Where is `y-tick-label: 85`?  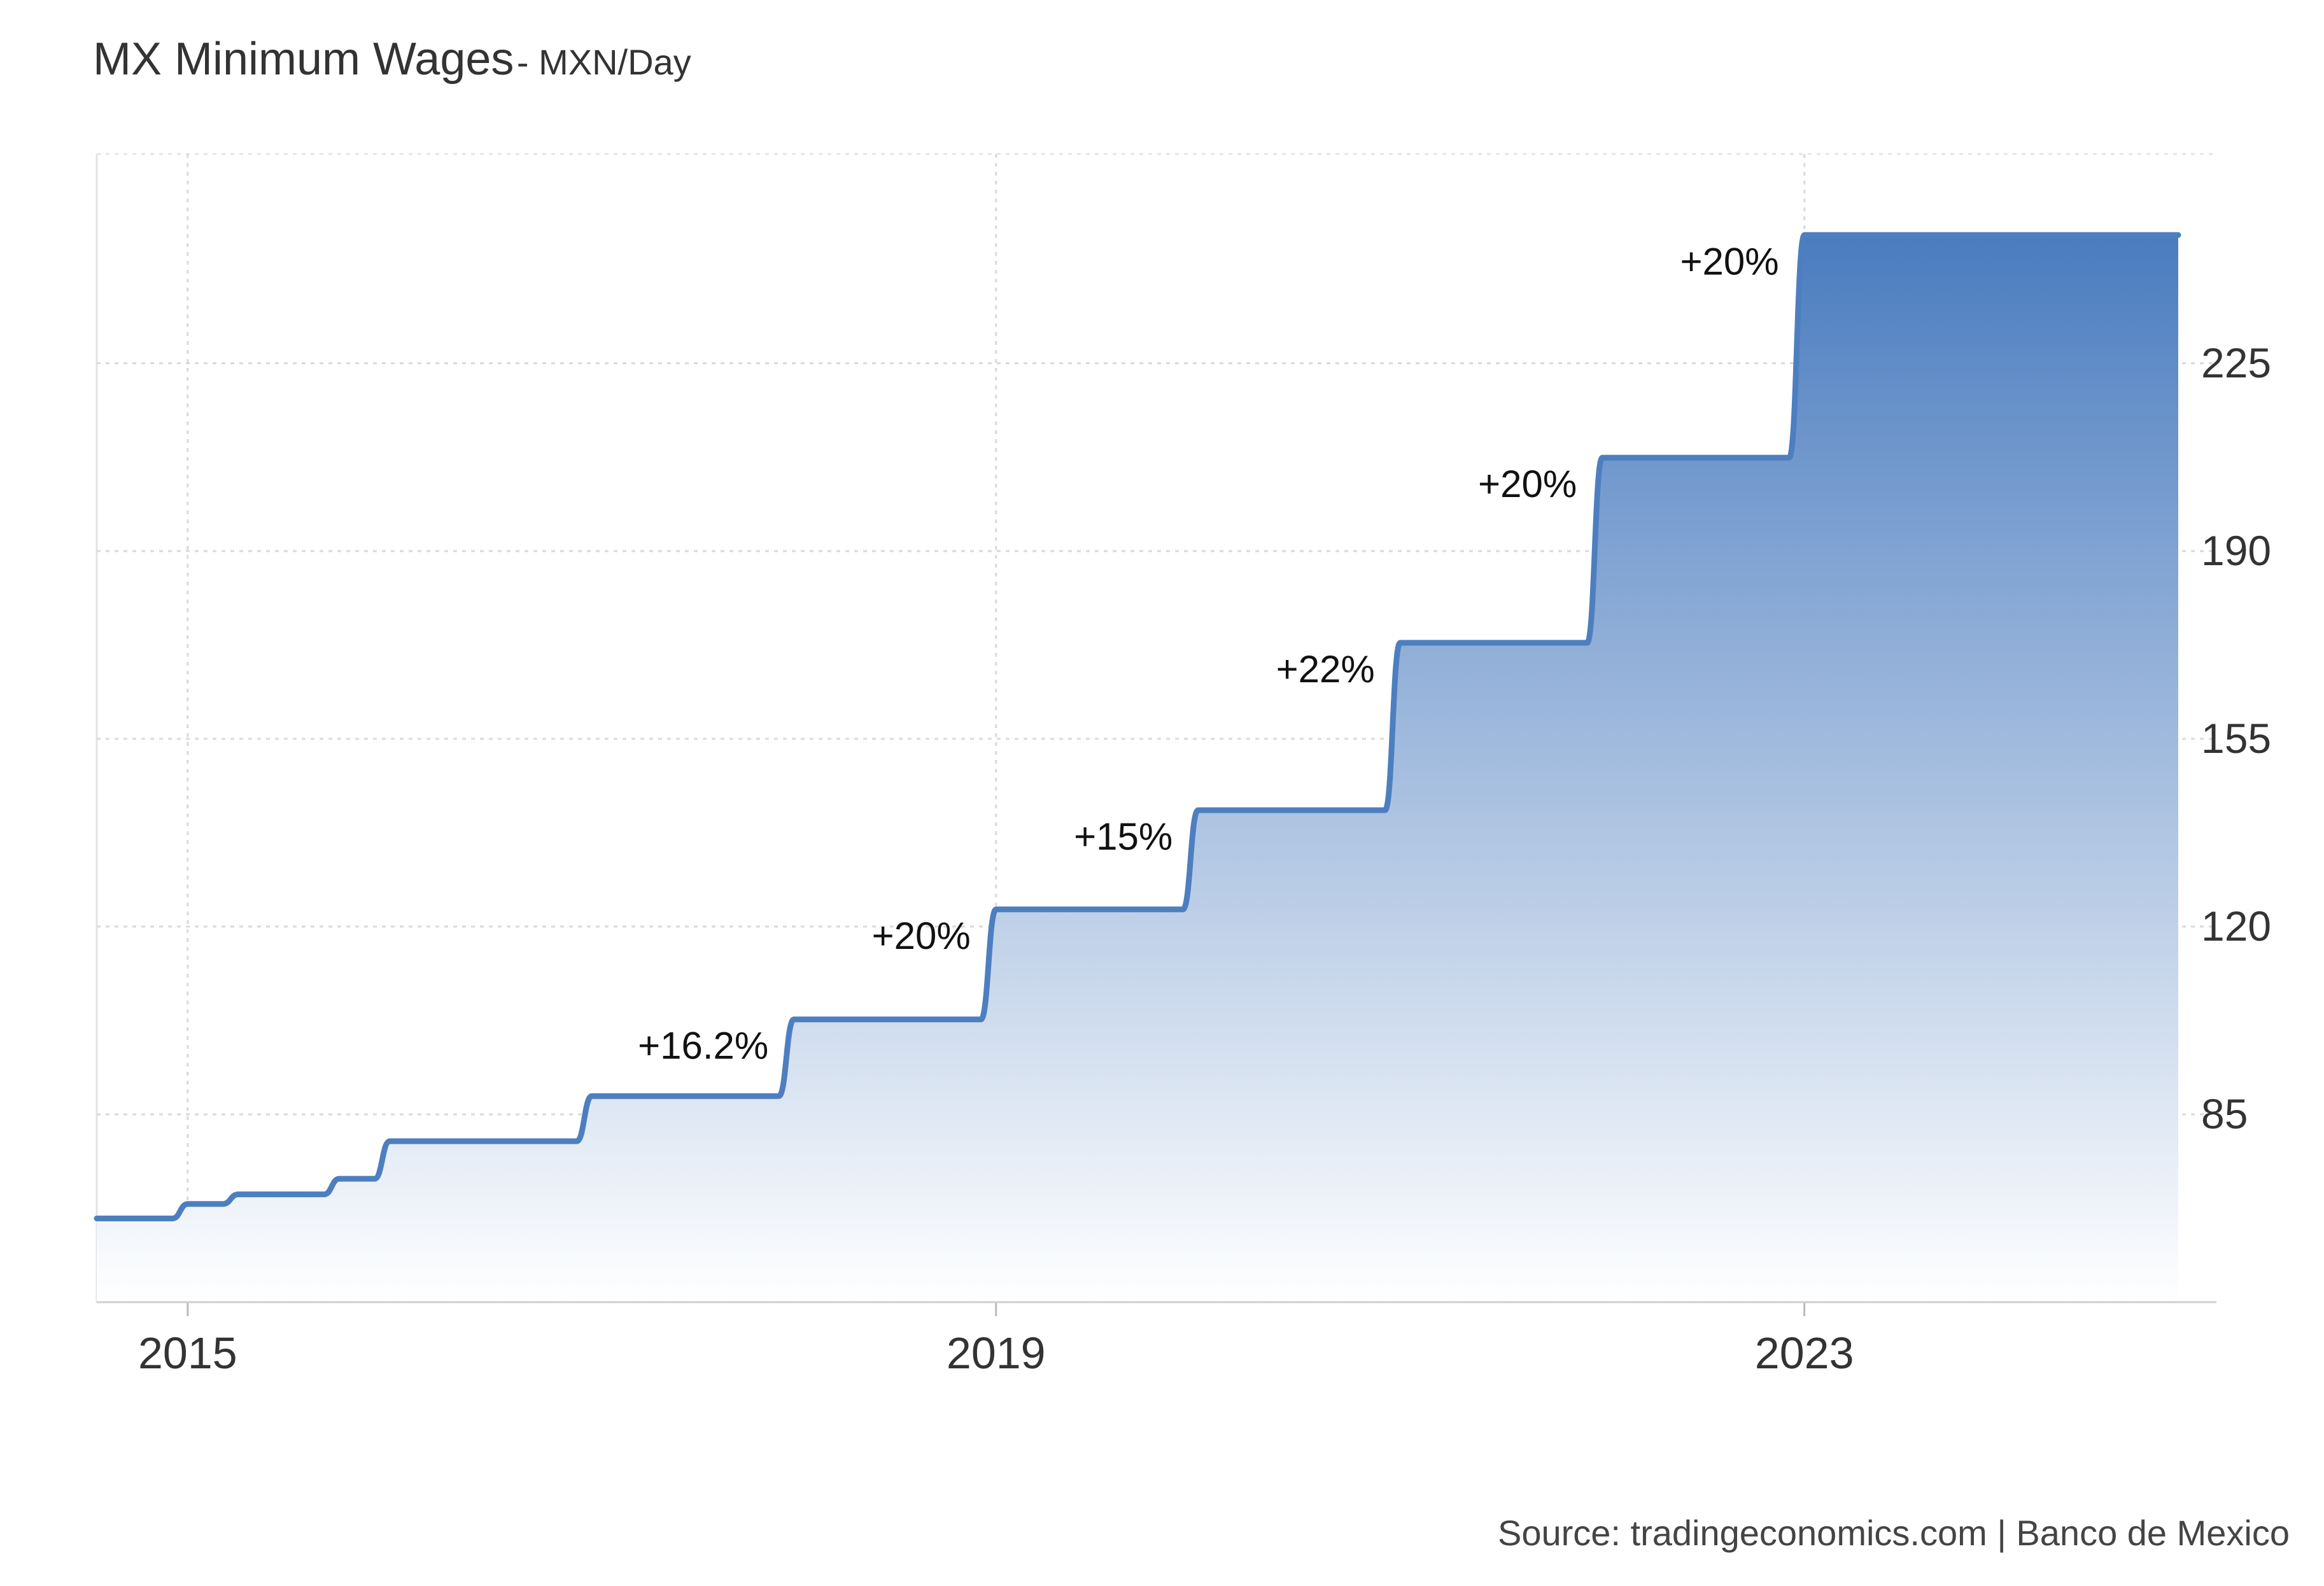
y-tick-label: 85 is located at coordinates (2224, 1113).